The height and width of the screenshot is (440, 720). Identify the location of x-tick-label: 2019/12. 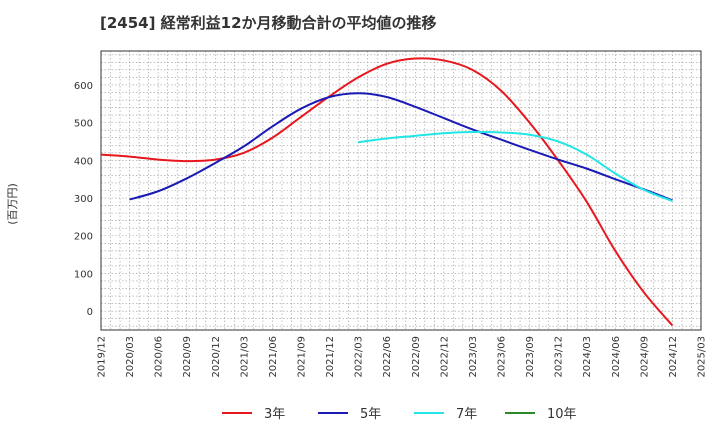
(102, 357).